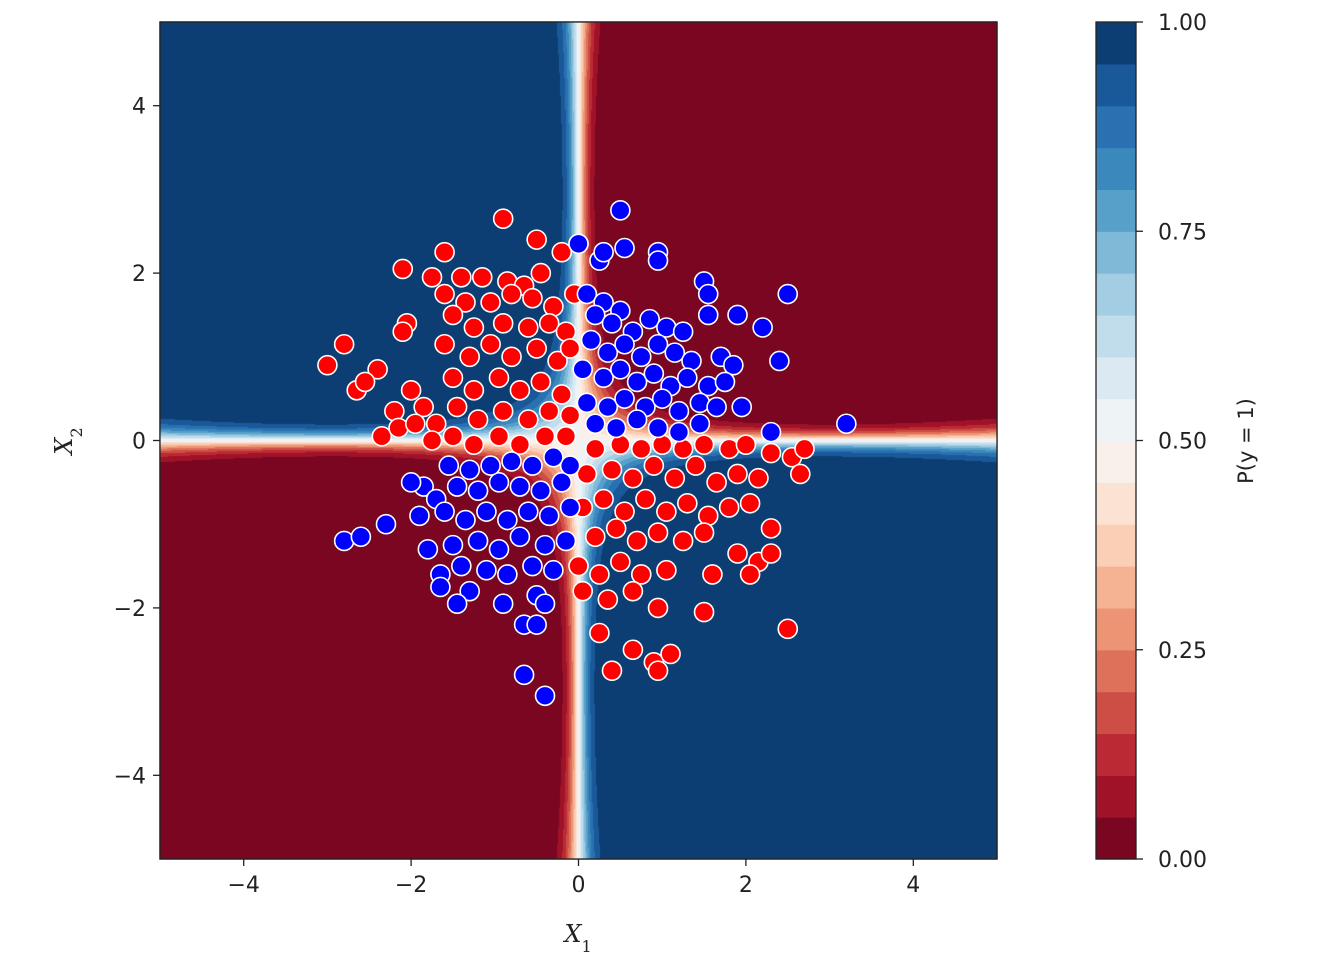 This screenshot has width=1334, height=980. Describe the element at coordinates (139, 274) in the screenshot. I see `y-tick-label: 2` at that location.